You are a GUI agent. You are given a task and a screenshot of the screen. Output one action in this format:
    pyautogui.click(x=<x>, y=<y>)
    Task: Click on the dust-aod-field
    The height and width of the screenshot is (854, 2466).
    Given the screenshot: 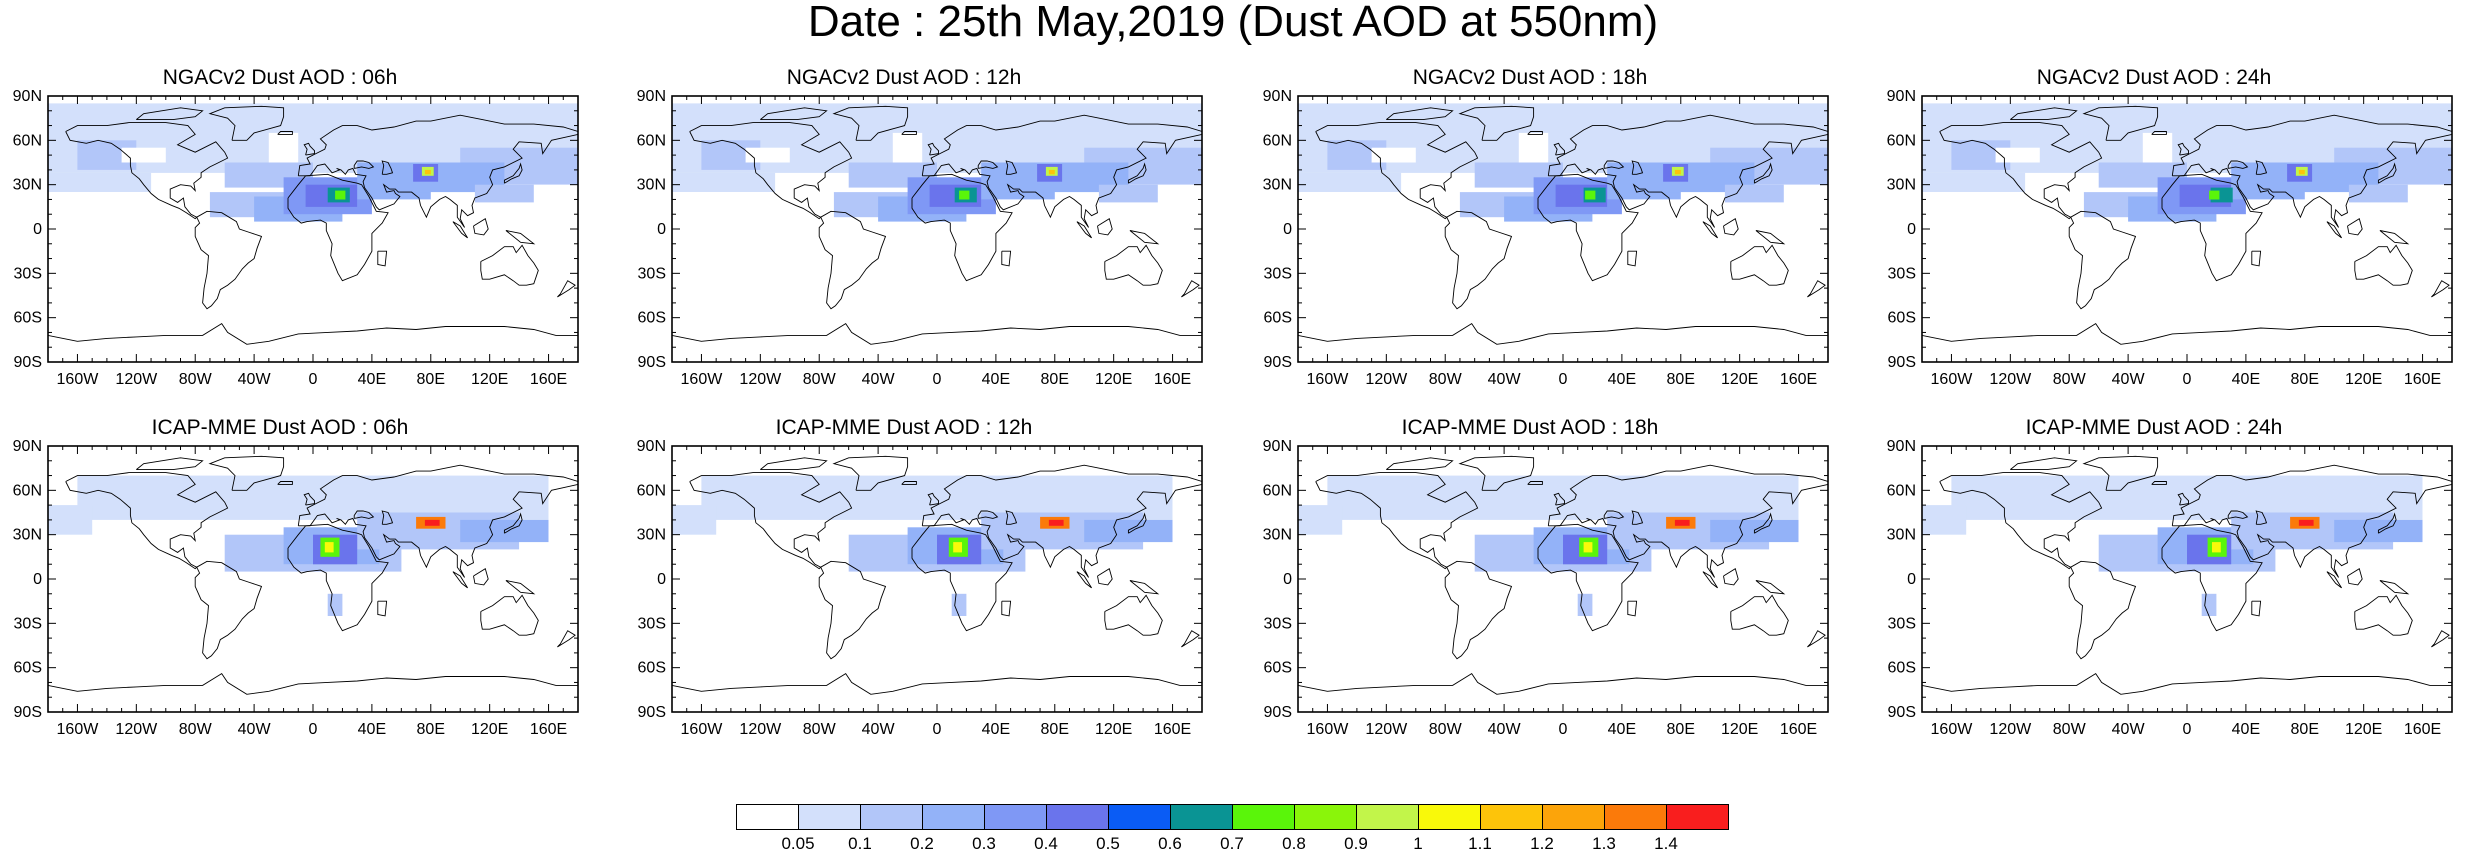 What is the action you would take?
    pyautogui.click(x=2172, y=545)
    